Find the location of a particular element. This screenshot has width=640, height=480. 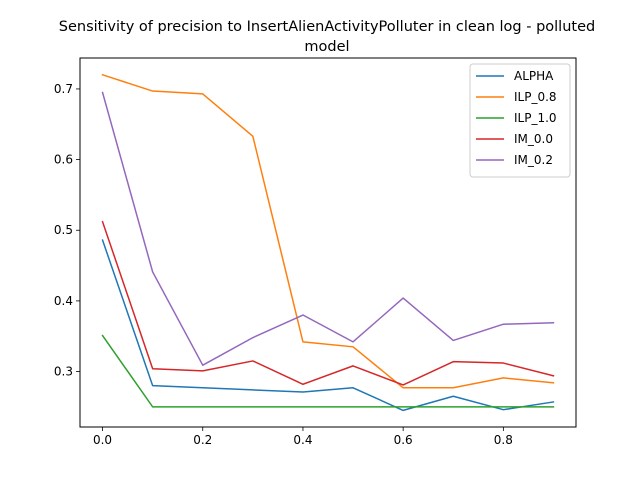

x-axis: 0.0 0.2 0.4 0.6 0.8 is located at coordinates (303, 437).